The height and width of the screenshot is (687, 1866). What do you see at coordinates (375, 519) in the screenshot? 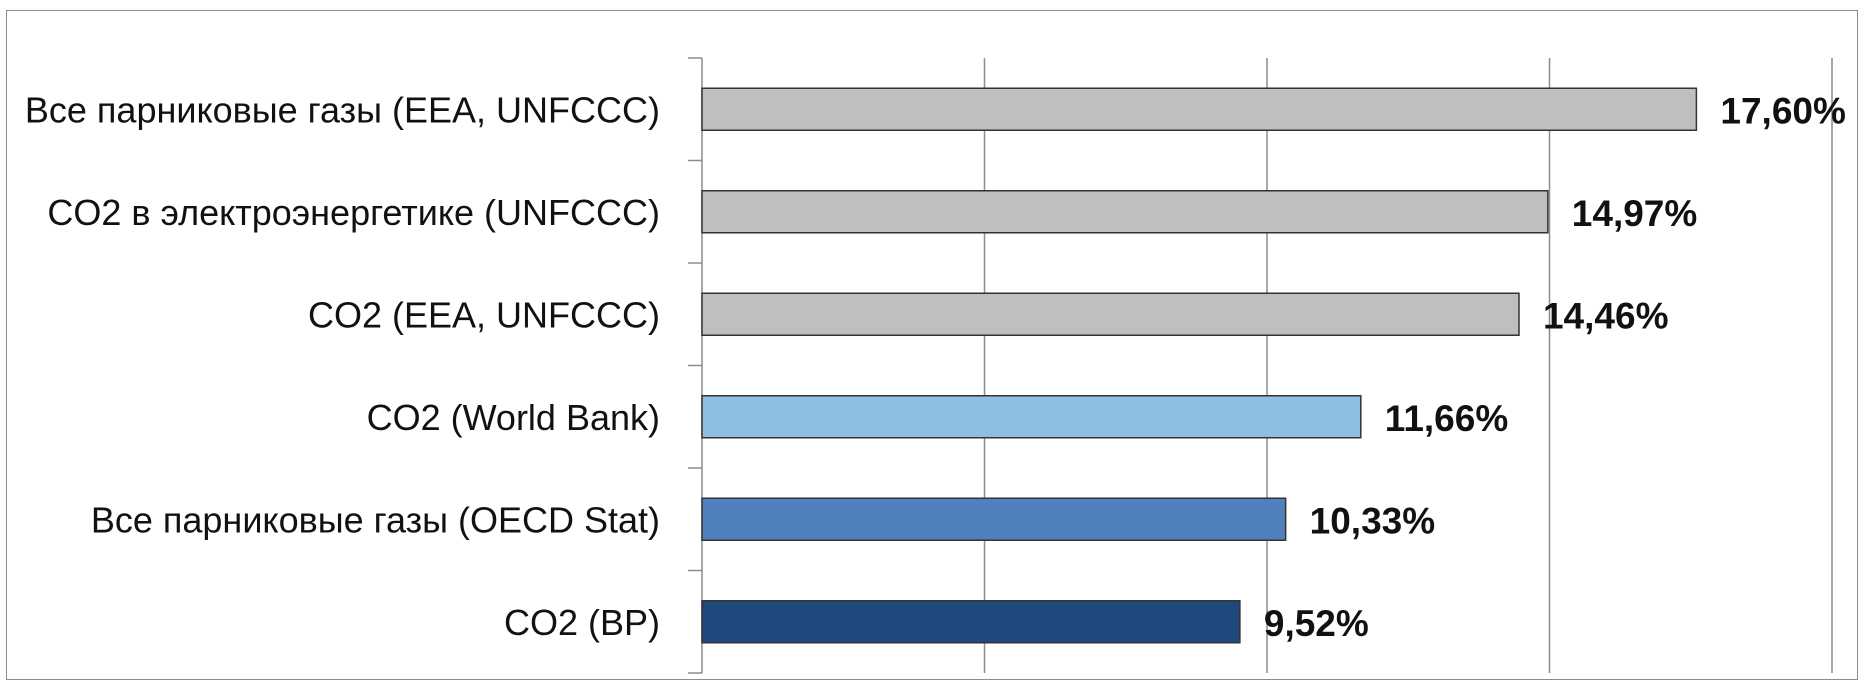
I see `category-label: Все парниковые газы (OECD Stat)` at bounding box center [375, 519].